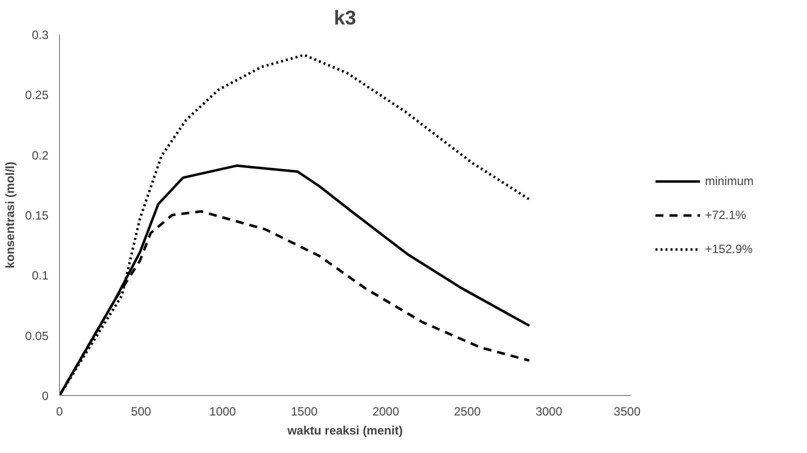  I want to click on x-tick-label: 1500, so click(304, 411).